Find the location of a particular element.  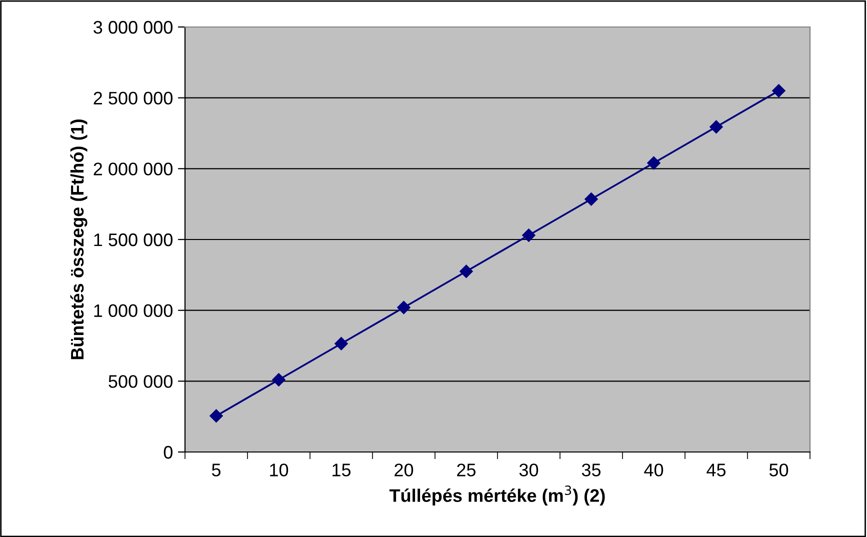

x-tick-label: 50 is located at coordinates (778, 470).